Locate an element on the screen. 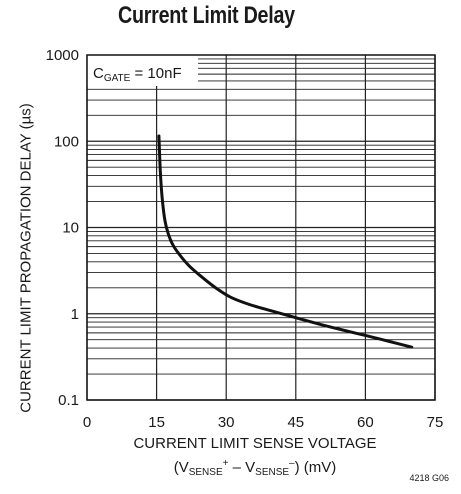  x-tick-label: 45 is located at coordinates (295, 422).